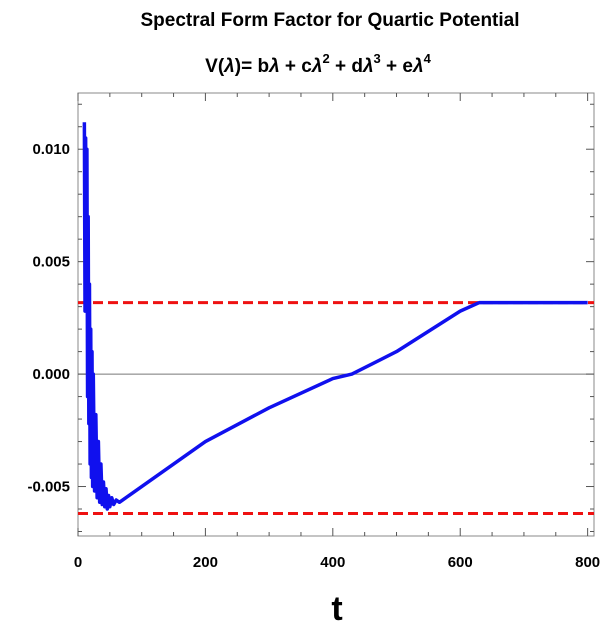  Describe the element at coordinates (205, 562) in the screenshot. I see `x-tick-label: 200` at that location.